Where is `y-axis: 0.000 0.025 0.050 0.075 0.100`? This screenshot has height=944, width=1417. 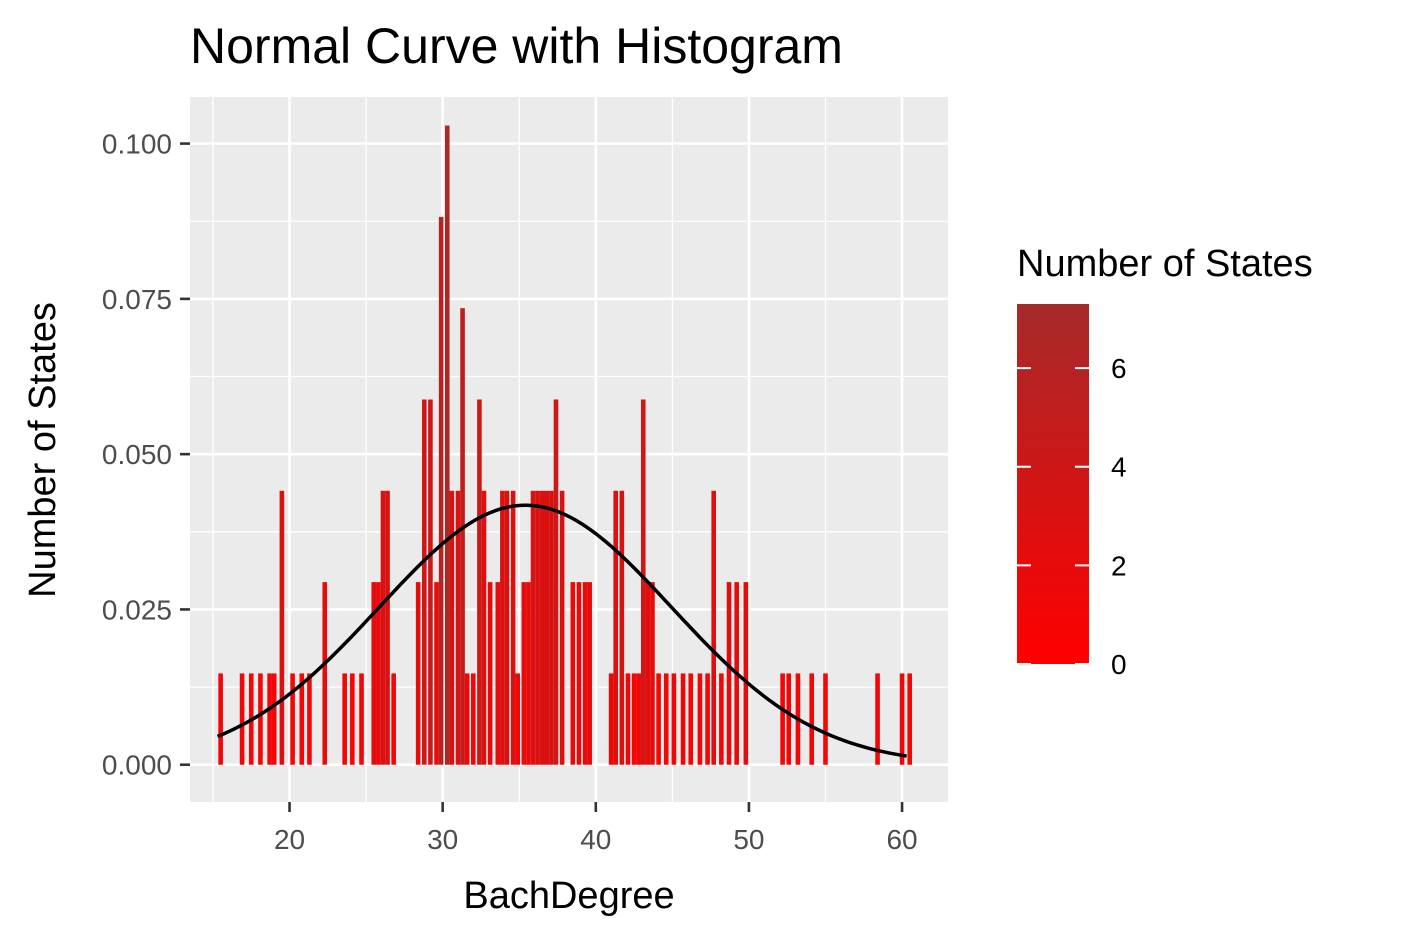 y-axis: 0.000 0.025 0.050 0.075 0.100 is located at coordinates (146, 455).